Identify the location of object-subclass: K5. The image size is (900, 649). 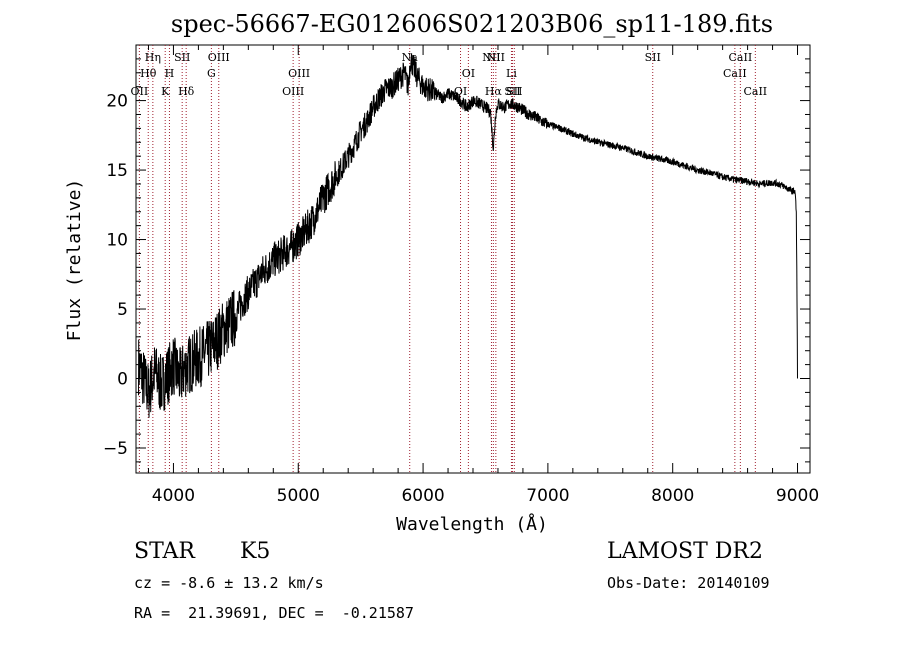
(255, 551).